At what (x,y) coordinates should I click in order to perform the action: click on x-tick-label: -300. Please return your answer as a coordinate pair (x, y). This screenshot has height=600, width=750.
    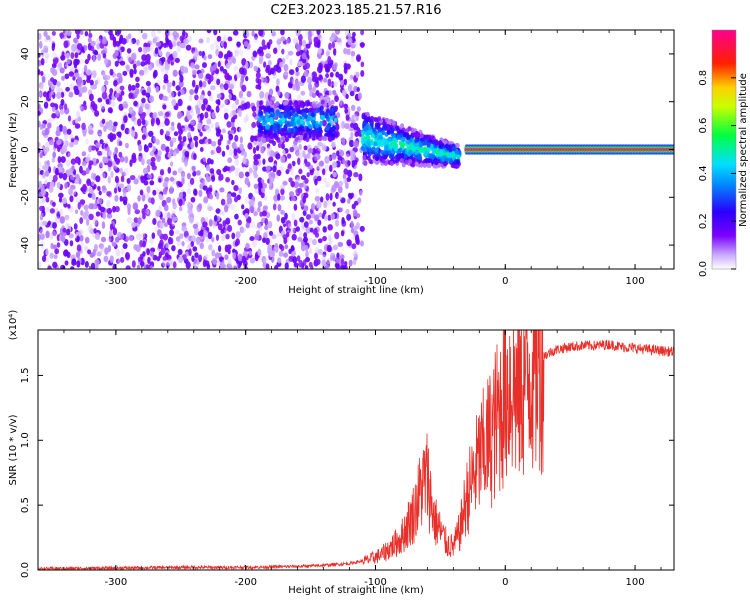
    Looking at the image, I should click on (116, 281).